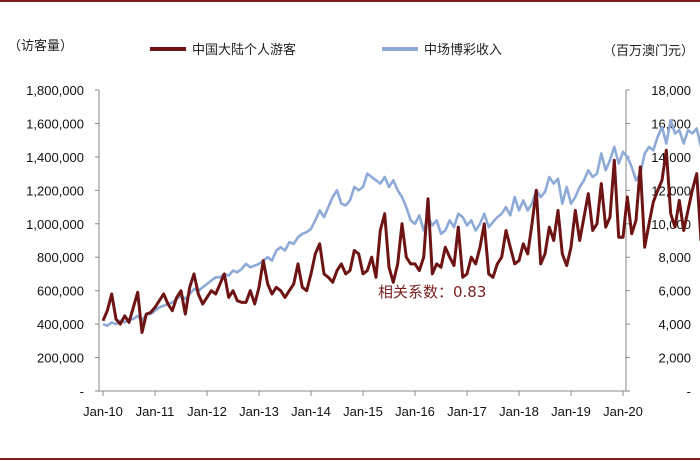 The height and width of the screenshot is (461, 700). What do you see at coordinates (259, 411) in the screenshot?
I see `x-tick-label: Jan-13` at bounding box center [259, 411].